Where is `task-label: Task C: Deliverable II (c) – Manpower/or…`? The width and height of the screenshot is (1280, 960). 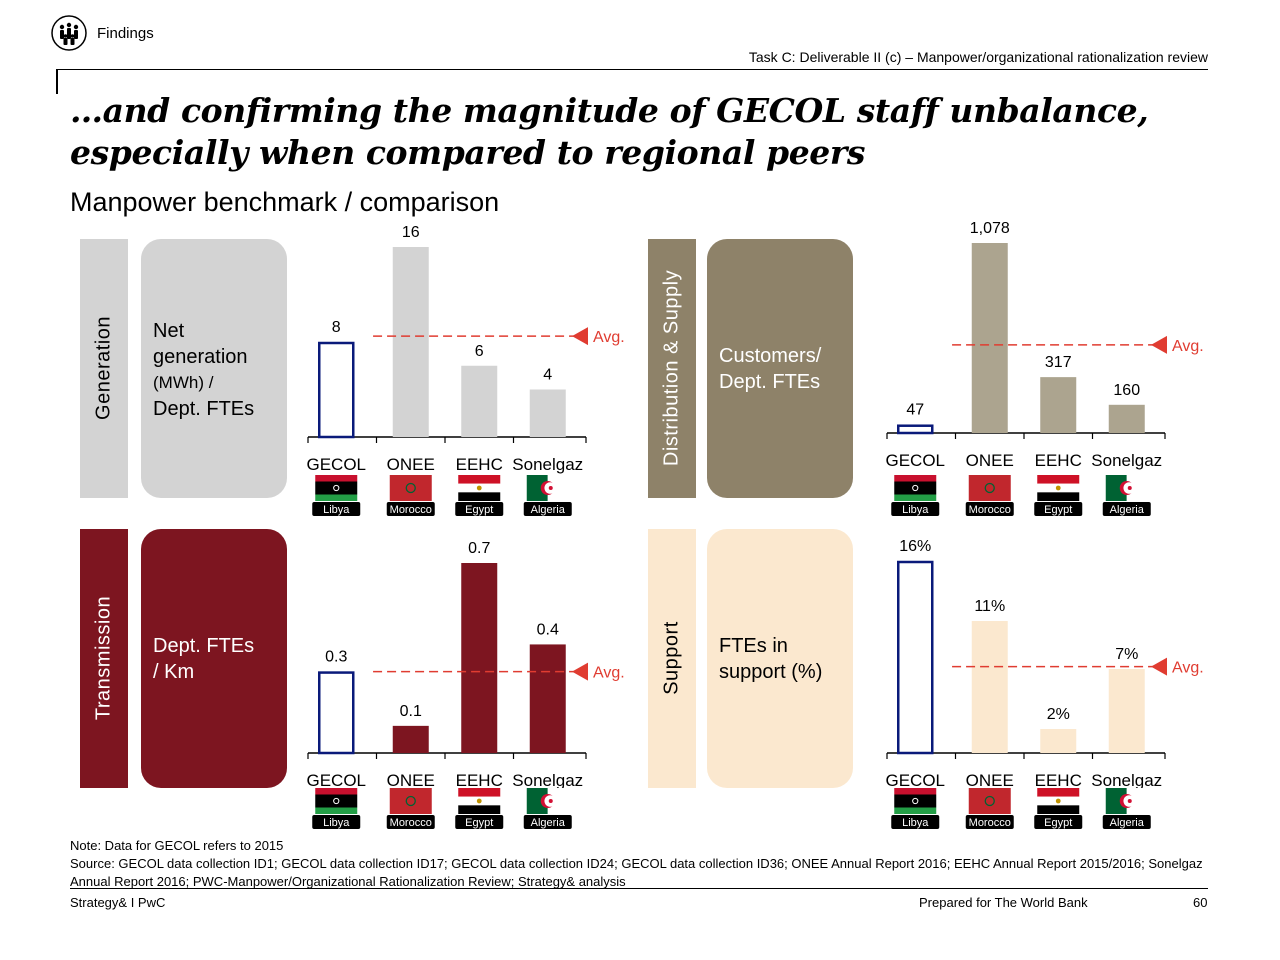 task-label: Task C: Deliverable II (c) – Manpower/or… is located at coordinates (978, 57).